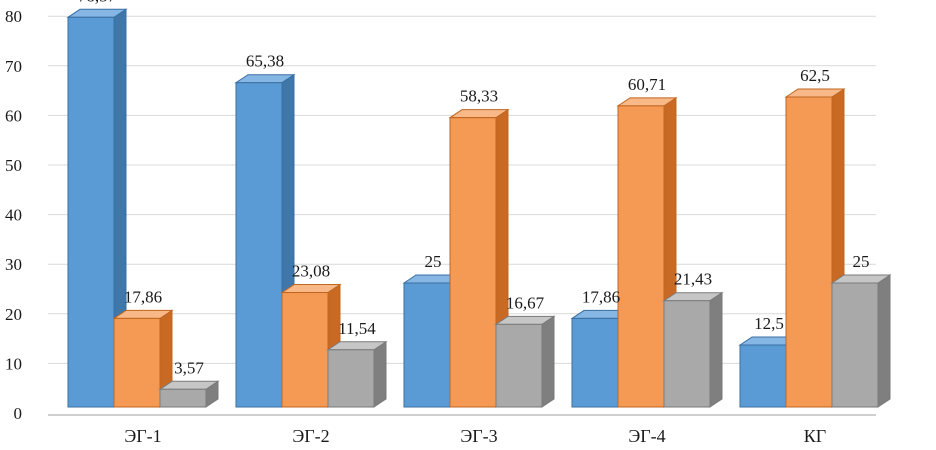 This screenshot has width=936, height=450. Describe the element at coordinates (189, 367) in the screenshot. I see `data-label: 3,57` at that location.